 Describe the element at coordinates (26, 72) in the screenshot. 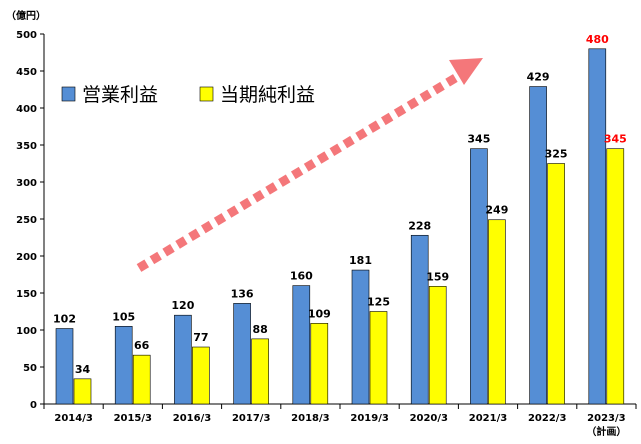

I see `y-tick-label: 450` at that location.